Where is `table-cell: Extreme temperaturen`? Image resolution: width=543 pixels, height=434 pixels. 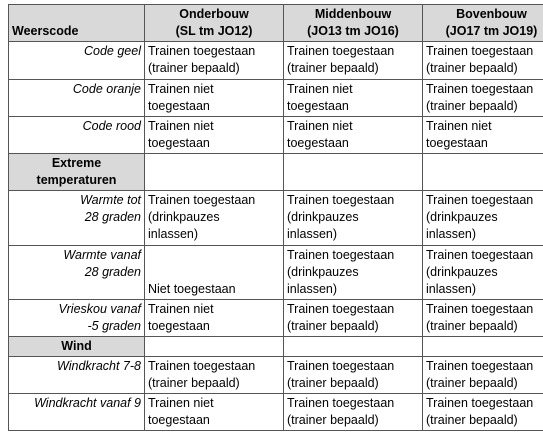 table-cell: Extreme temperaturen is located at coordinates (76, 172).